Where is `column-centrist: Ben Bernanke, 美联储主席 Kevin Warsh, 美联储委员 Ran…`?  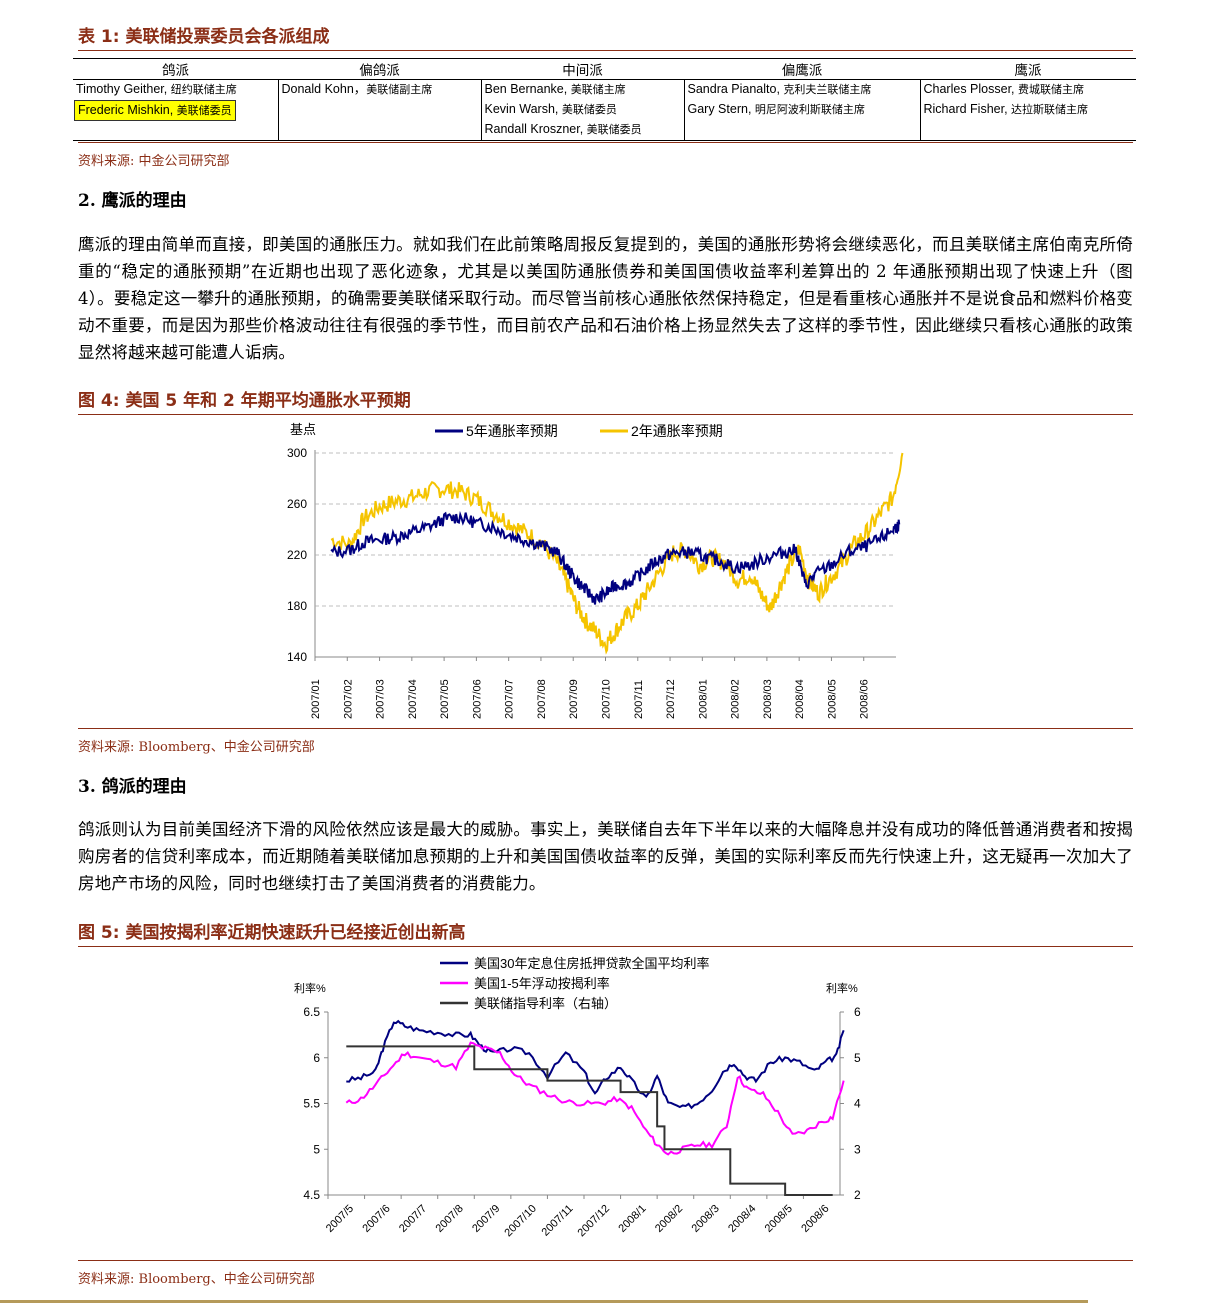 column-centrist: Ben Bernanke, 美联储主席 Kevin Warsh, 美联储委员 Ran… is located at coordinates (582, 110).